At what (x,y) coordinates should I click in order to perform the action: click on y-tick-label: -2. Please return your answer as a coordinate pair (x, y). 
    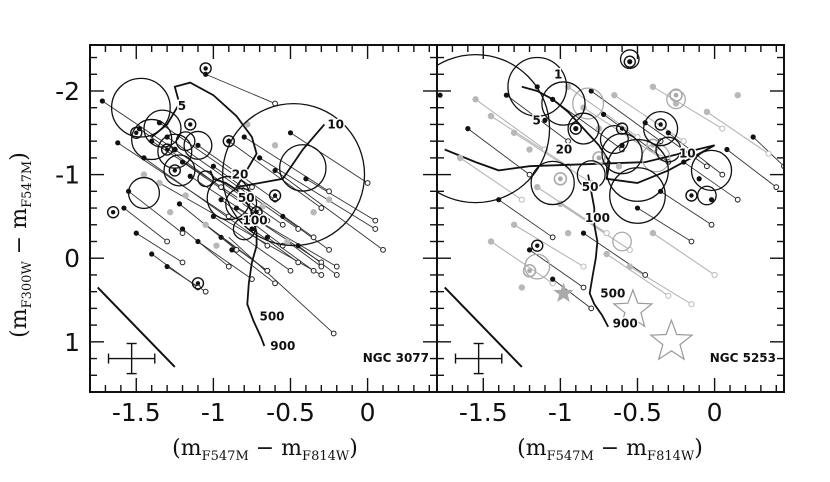
    Looking at the image, I should click on (67, 91).